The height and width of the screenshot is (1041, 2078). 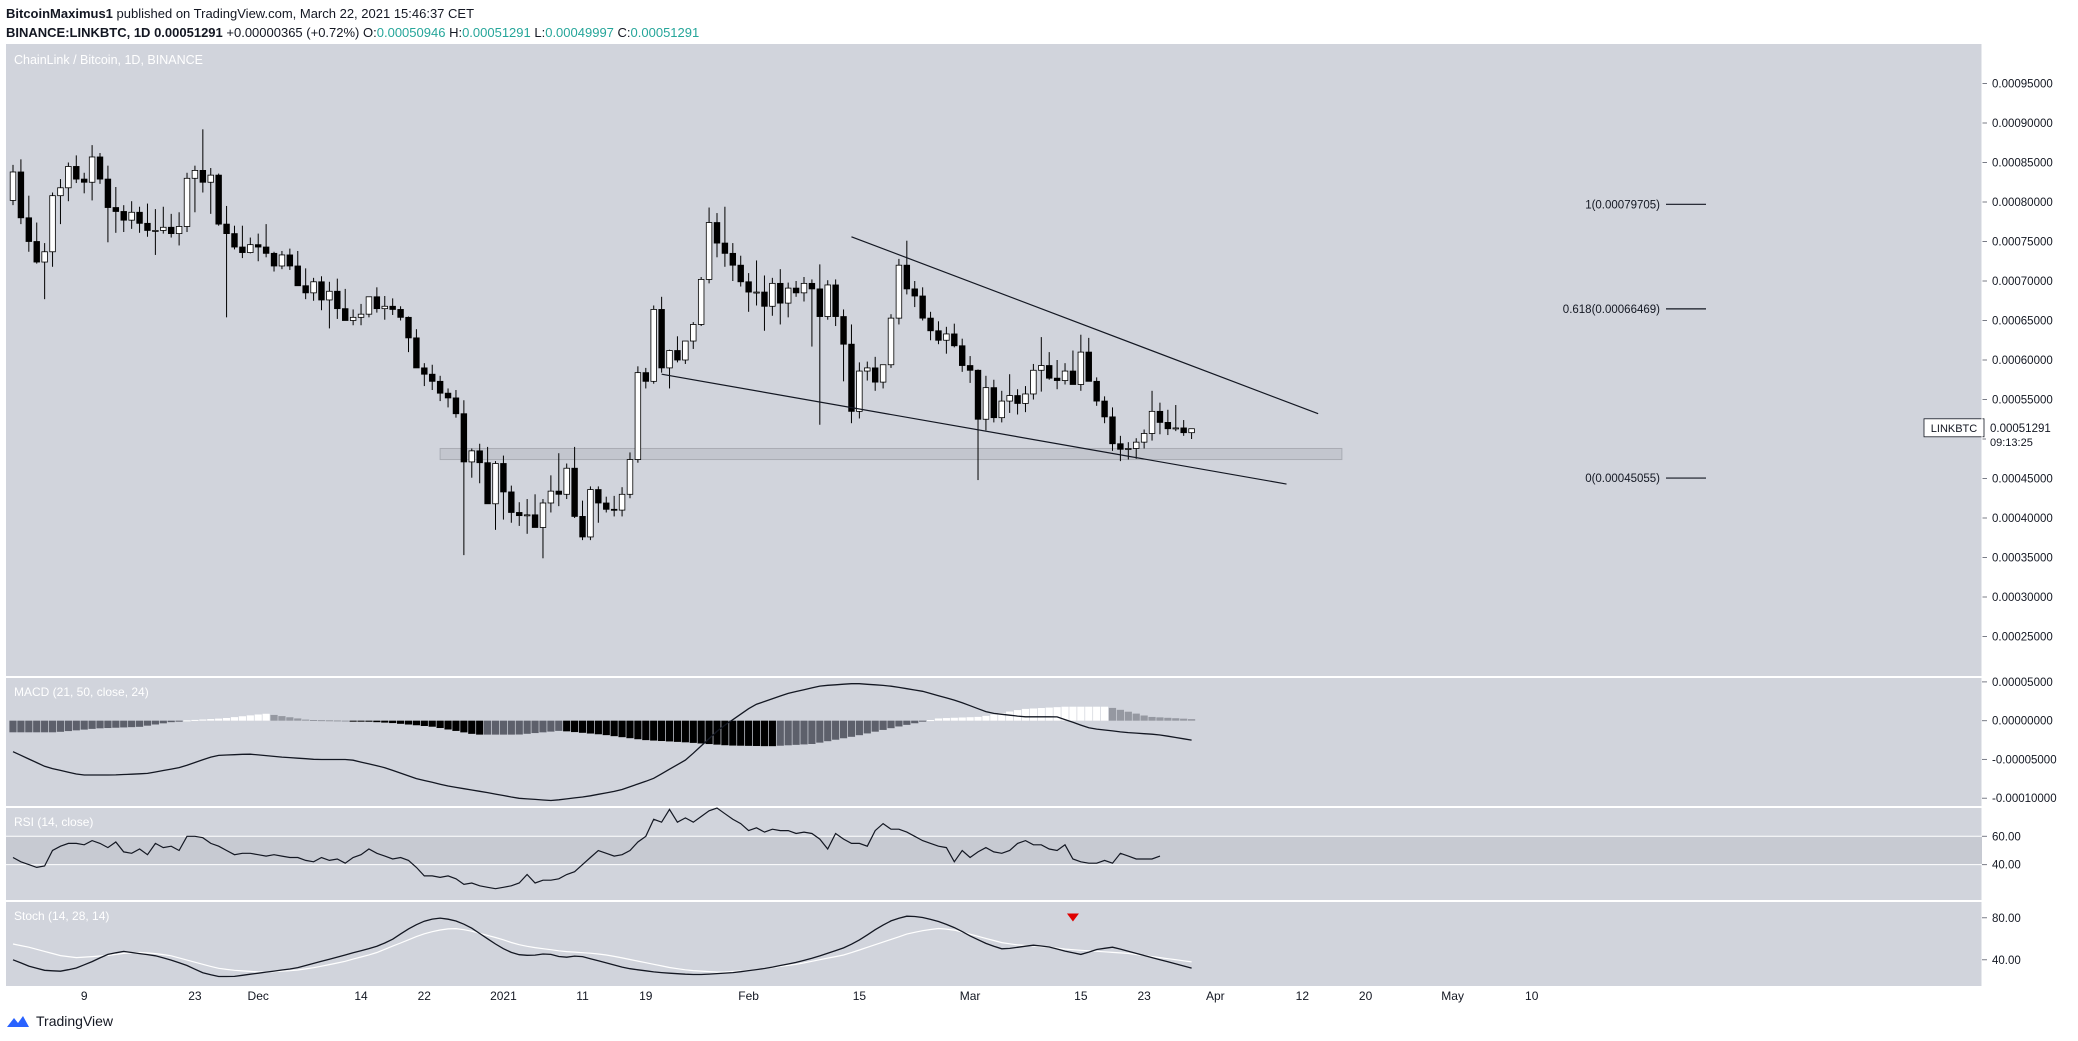 What do you see at coordinates (540, 32) in the screenshot?
I see `low-label: L:` at bounding box center [540, 32].